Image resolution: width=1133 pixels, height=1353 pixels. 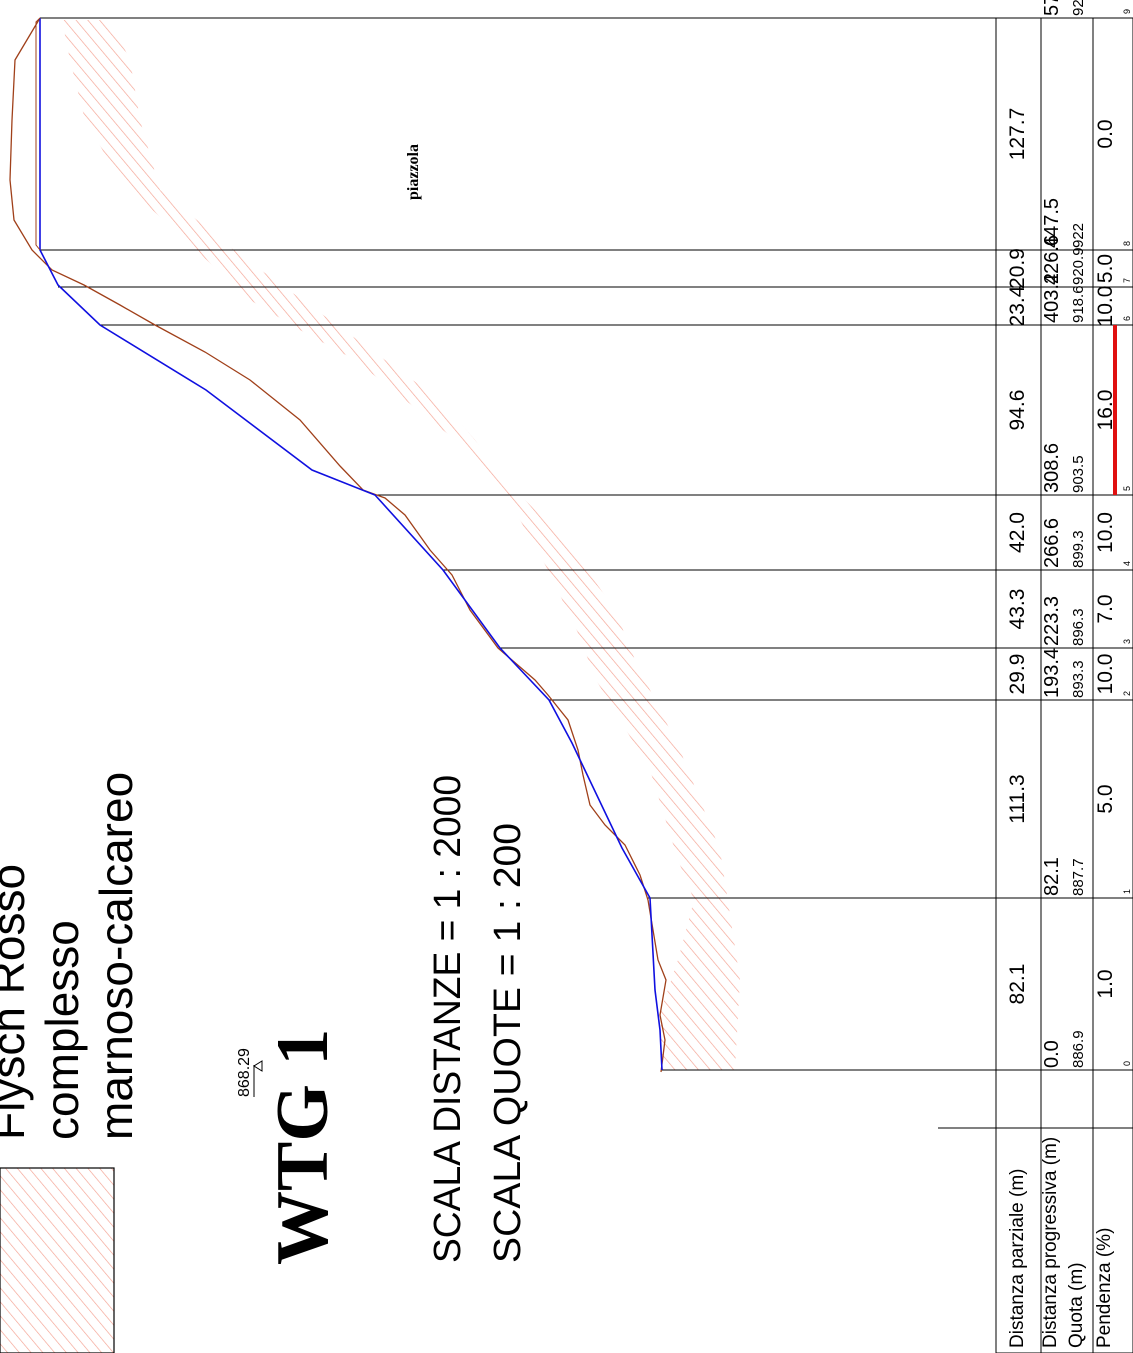 What do you see at coordinates (1127, 280) in the screenshot?
I see `section-number: 7` at bounding box center [1127, 280].